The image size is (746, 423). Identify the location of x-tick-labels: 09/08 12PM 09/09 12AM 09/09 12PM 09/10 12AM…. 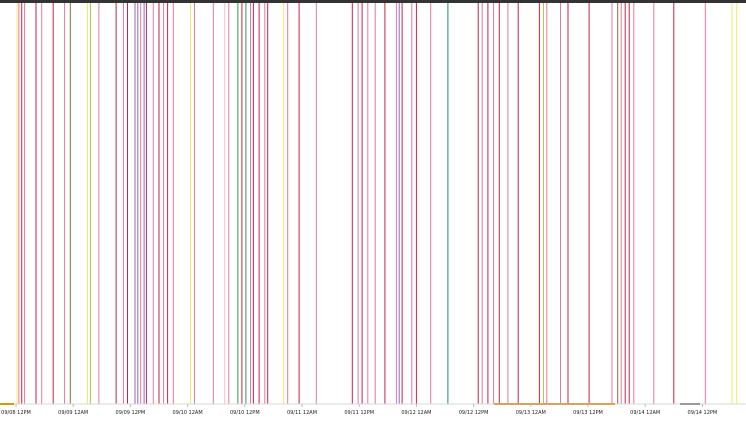
(359, 410).